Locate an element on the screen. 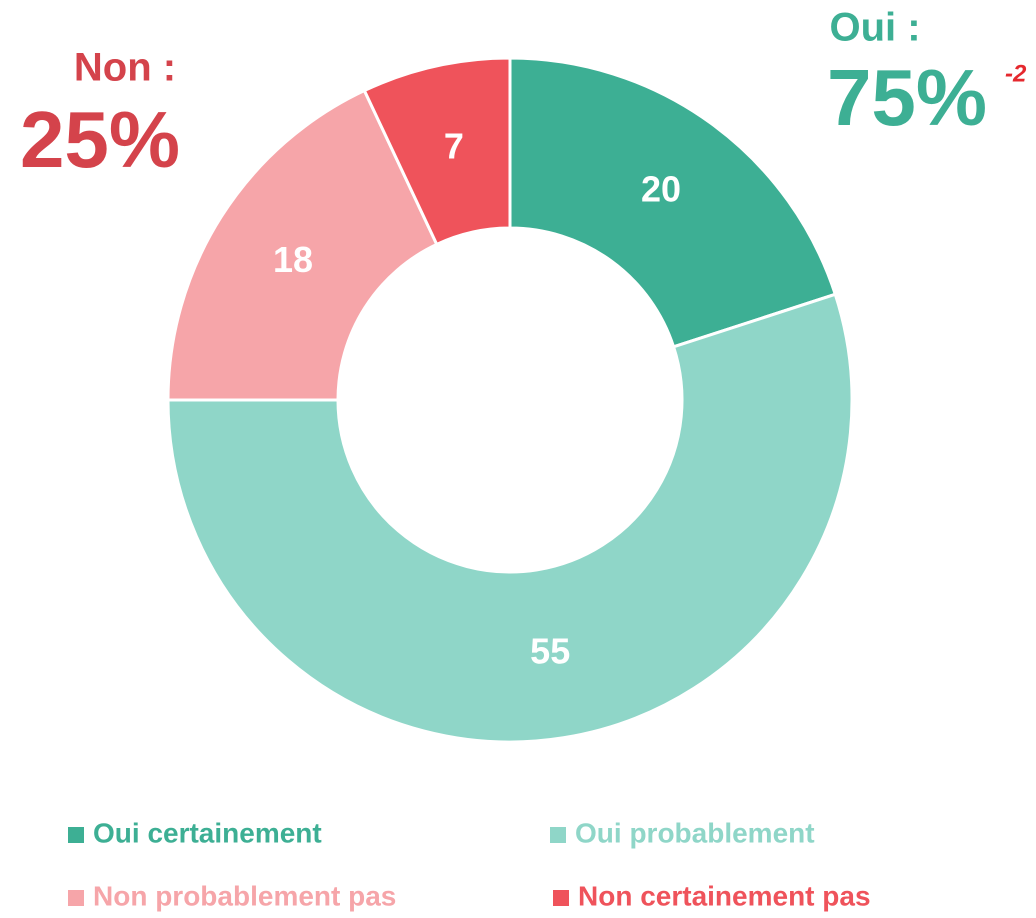 The height and width of the screenshot is (918, 1036). data-label: 55 is located at coordinates (550, 650).